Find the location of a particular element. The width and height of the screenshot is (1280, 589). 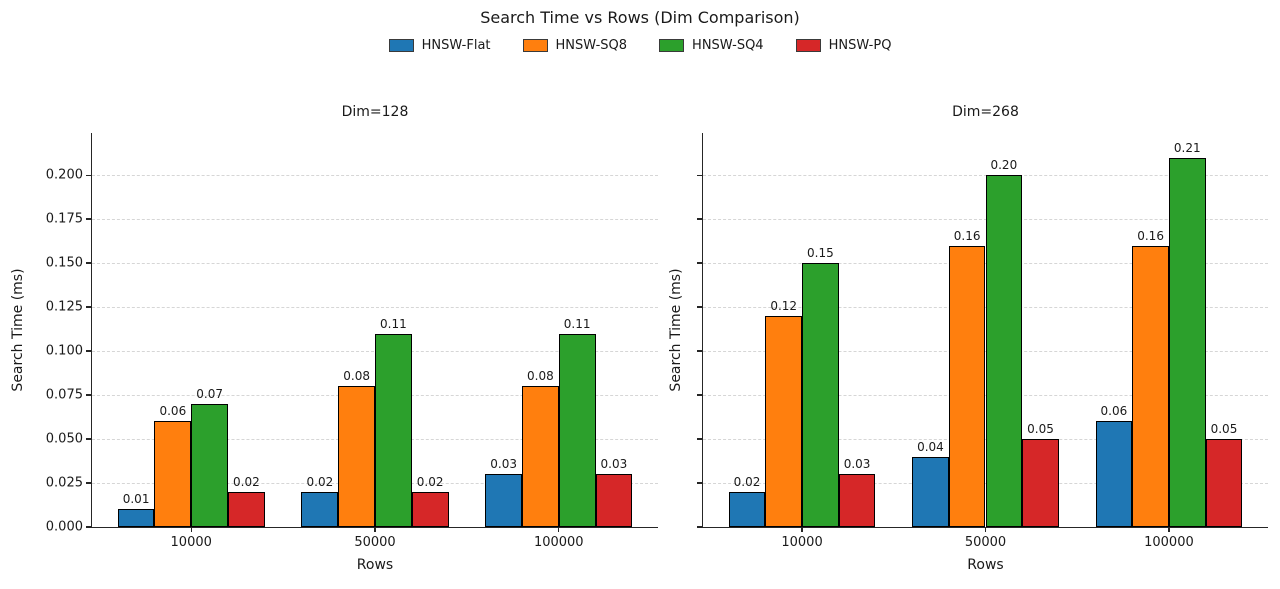

legend-entry: HNSW-SQ8 is located at coordinates (575, 45).